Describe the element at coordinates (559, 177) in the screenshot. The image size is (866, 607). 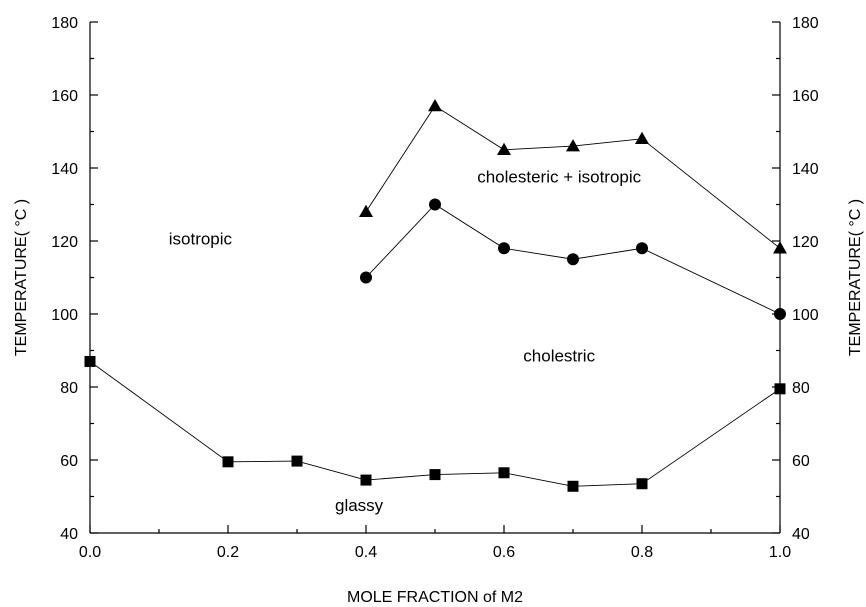
I see `region-label: cholesteric + isotropic` at that location.